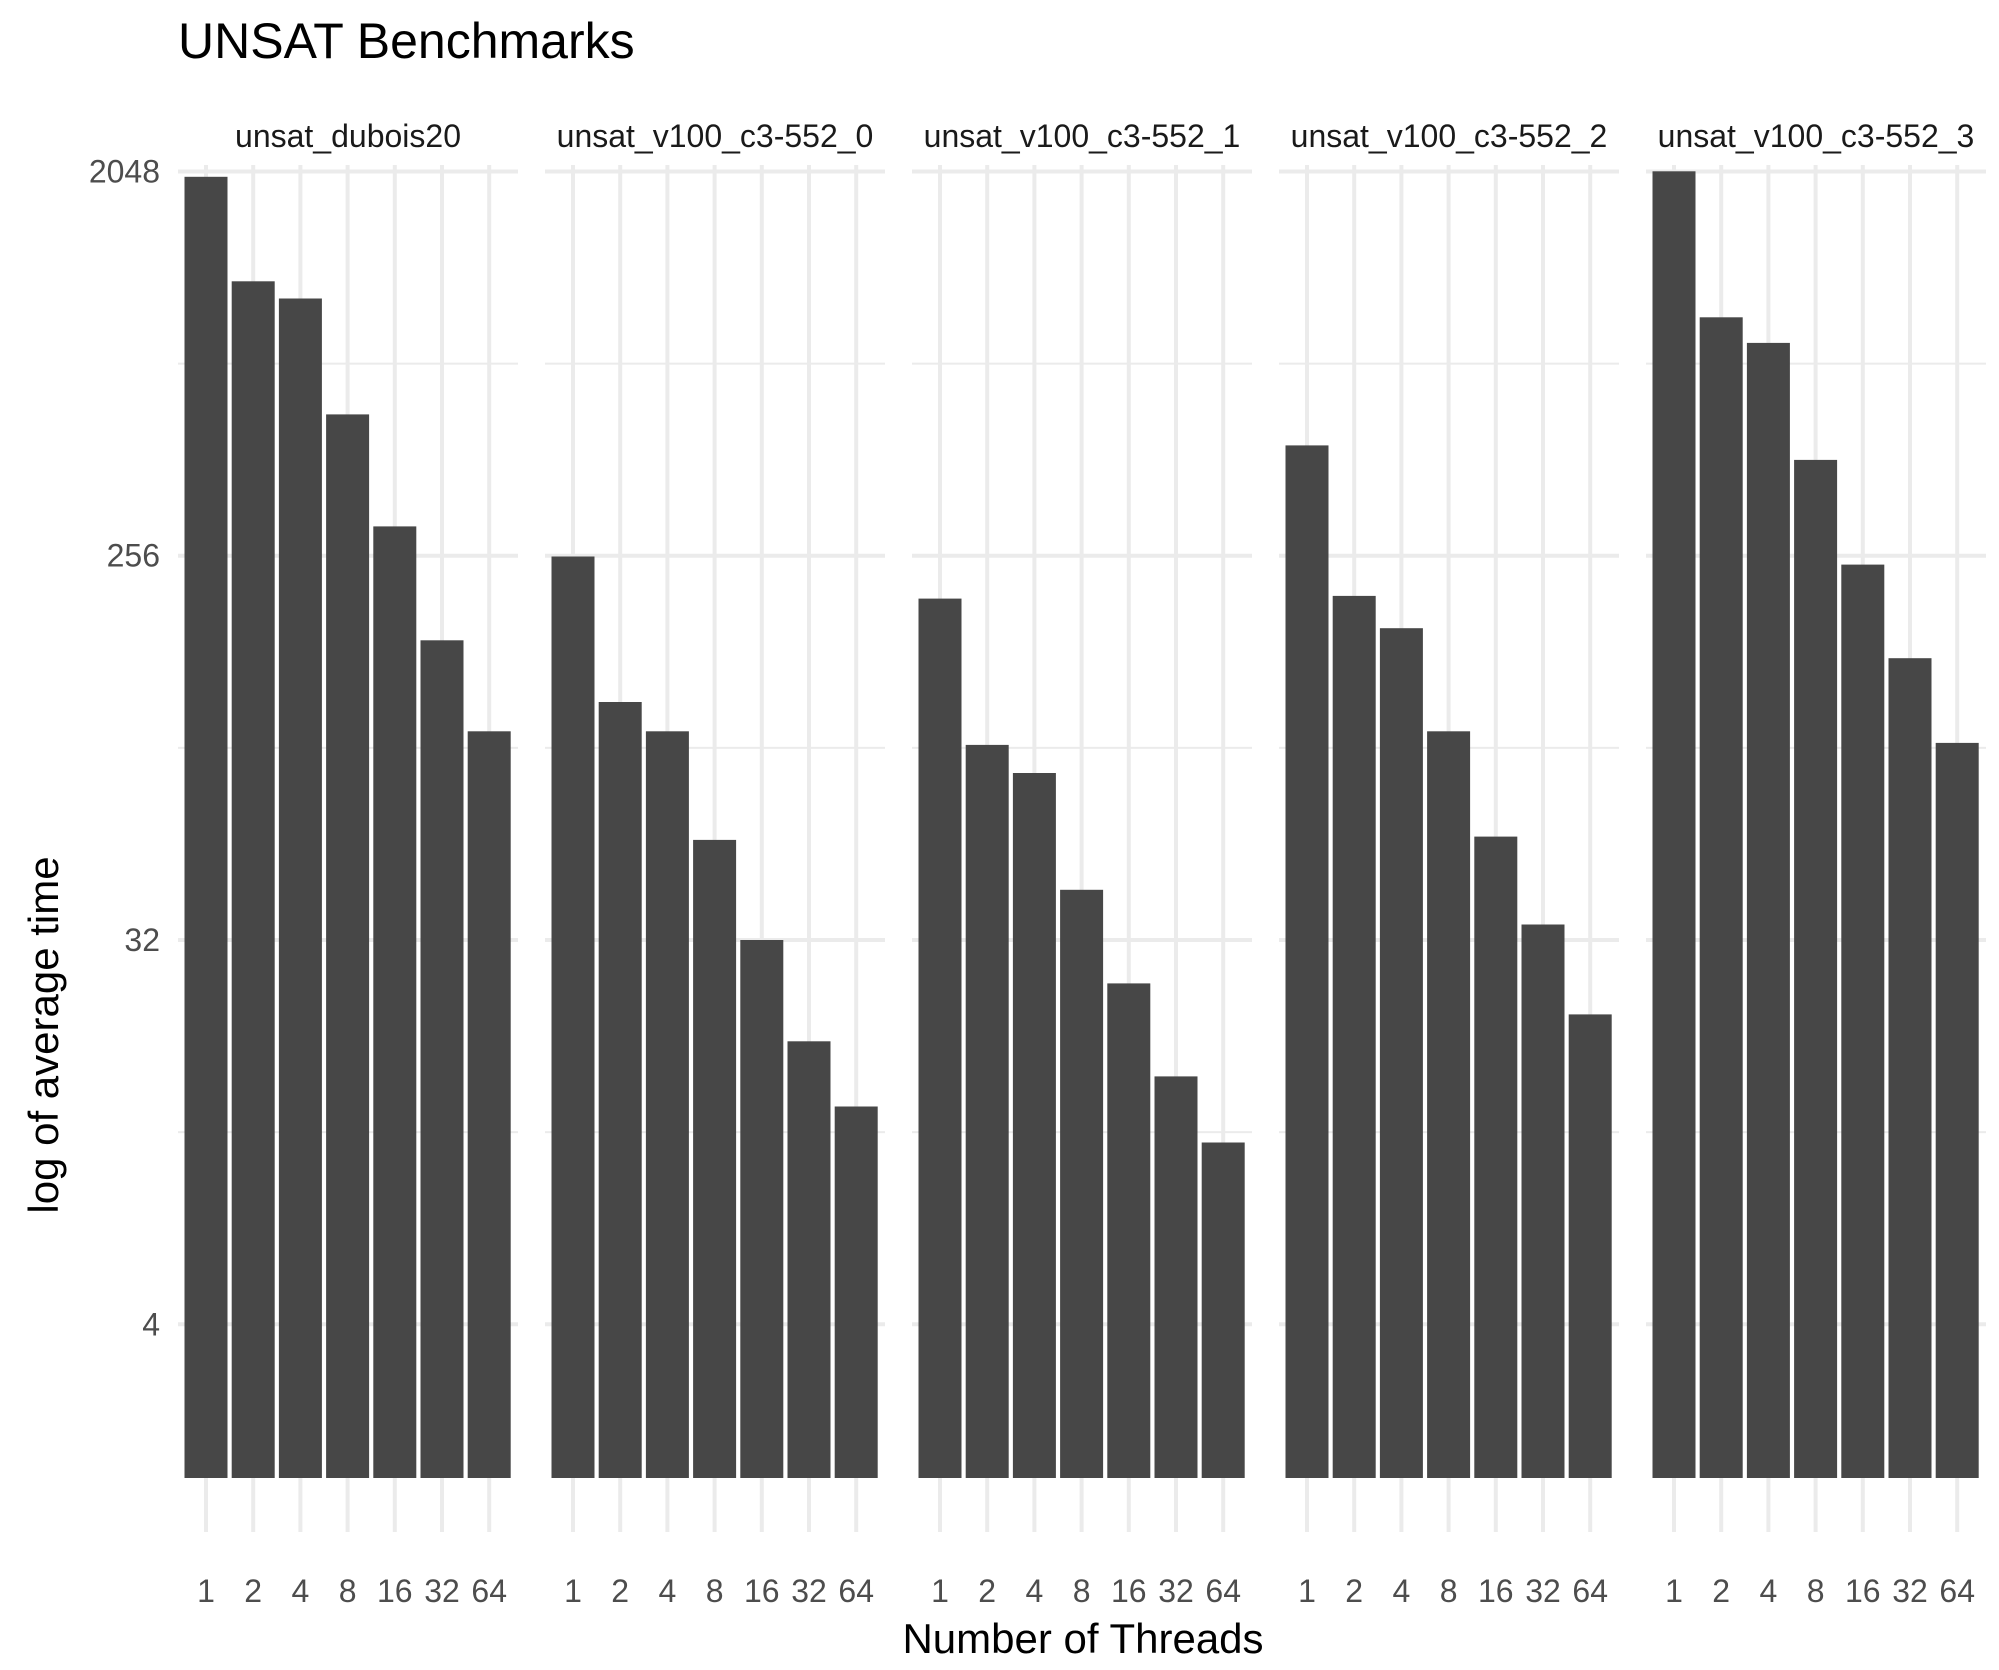 The width and height of the screenshot is (1999, 1670). What do you see at coordinates (142, 940) in the screenshot?
I see `y-tick-label: 32` at bounding box center [142, 940].